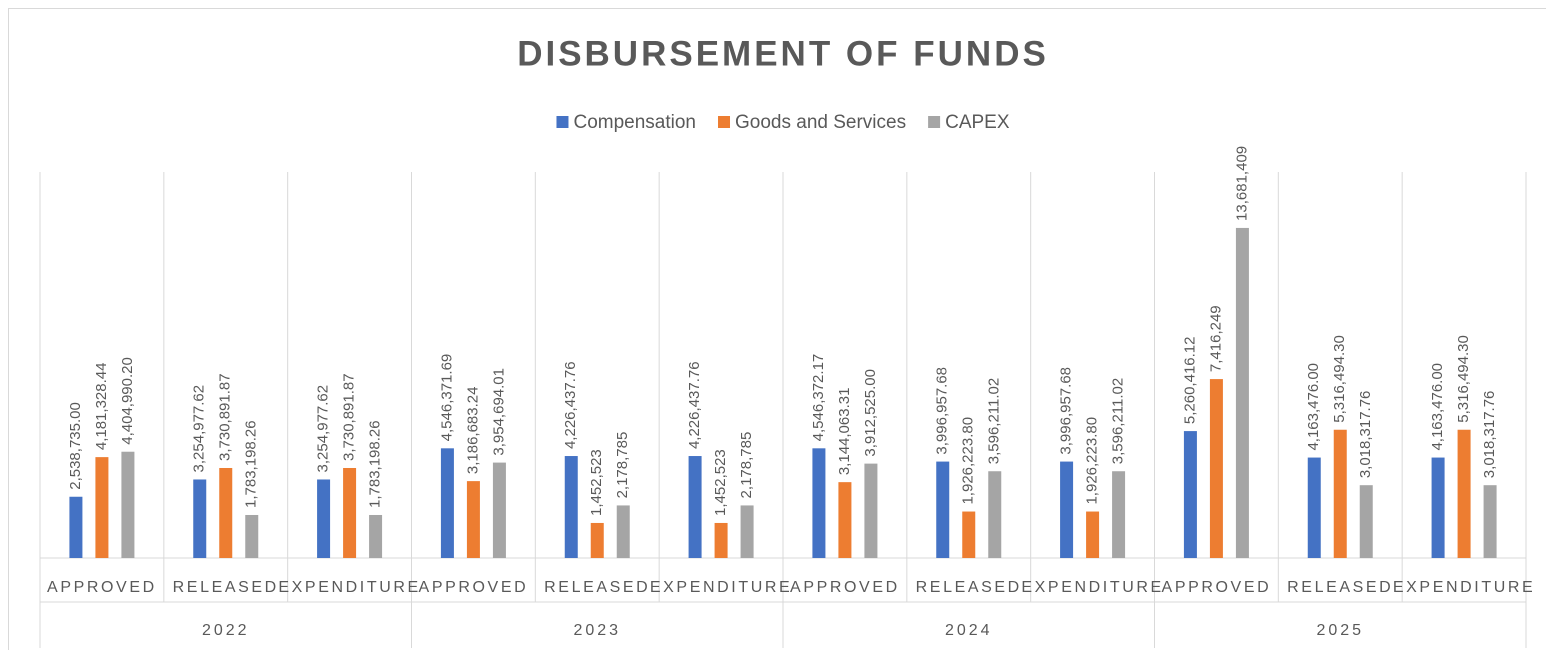  Describe the element at coordinates (818, 398) in the screenshot. I see `data-label: 4,546,372.17` at that location.